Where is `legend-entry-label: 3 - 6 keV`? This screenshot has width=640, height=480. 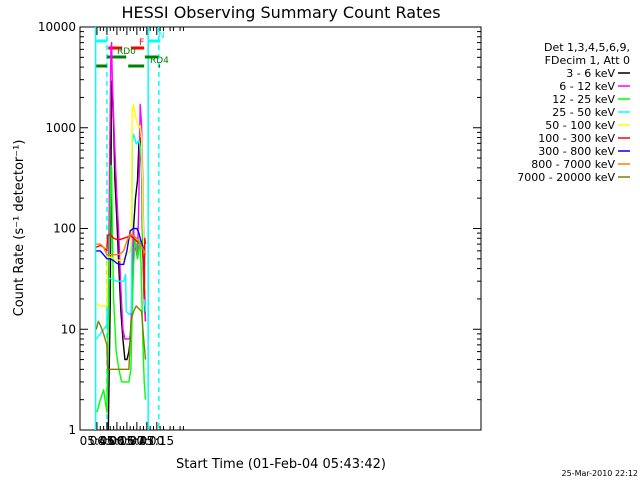 legend-entry-label: 3 - 6 keV is located at coordinates (590, 73).